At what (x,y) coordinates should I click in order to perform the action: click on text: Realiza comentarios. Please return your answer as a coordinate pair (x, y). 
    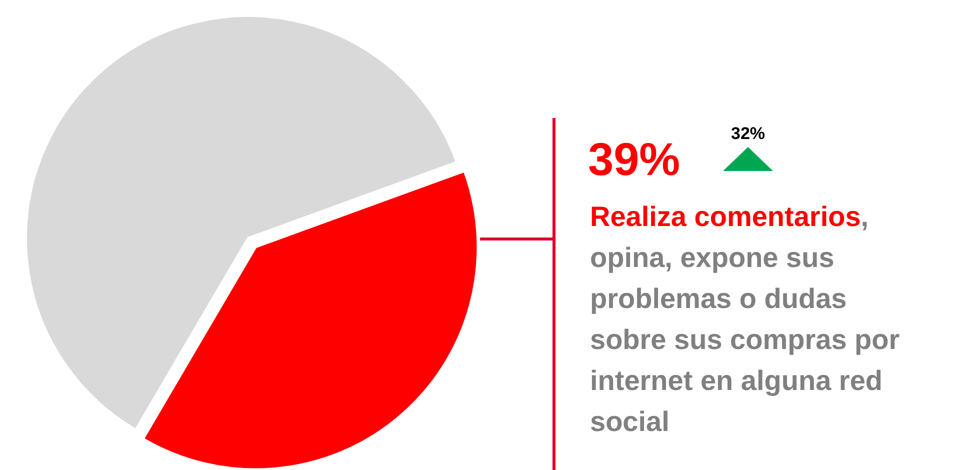
    Looking at the image, I should click on (725, 216).